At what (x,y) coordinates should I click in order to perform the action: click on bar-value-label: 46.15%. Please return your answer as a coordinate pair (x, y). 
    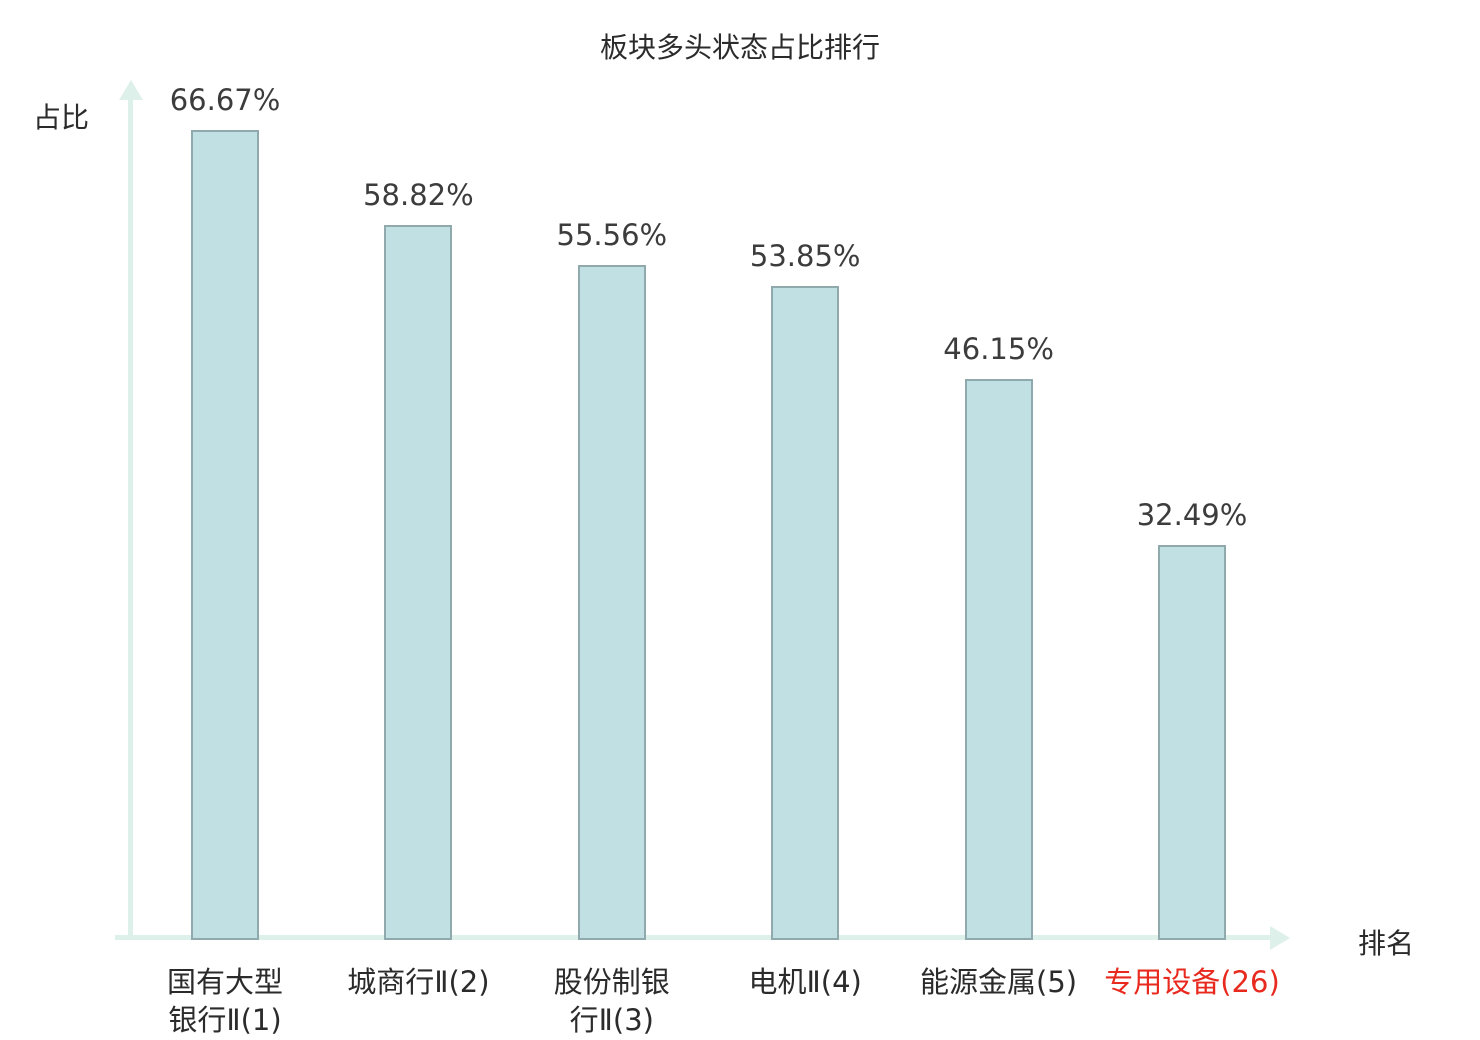
    Looking at the image, I should click on (998, 349).